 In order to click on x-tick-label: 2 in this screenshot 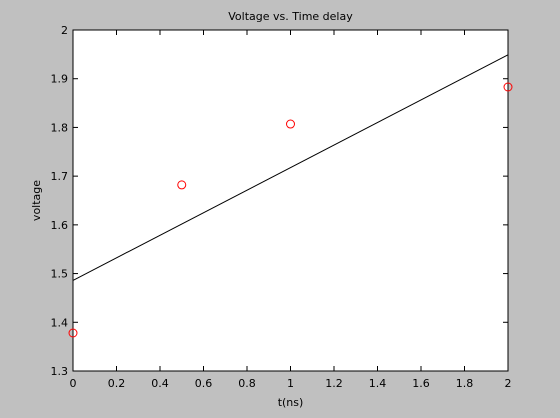, I will do `click(508, 383)`.